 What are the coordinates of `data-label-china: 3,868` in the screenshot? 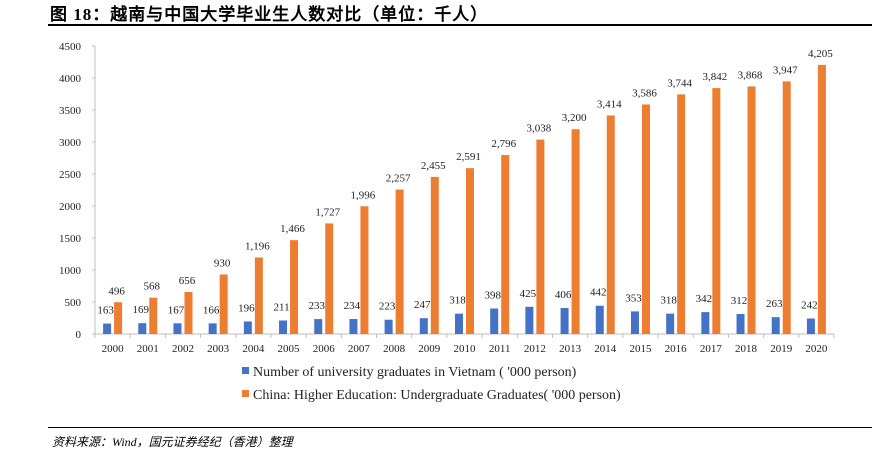 It's located at (750, 75).